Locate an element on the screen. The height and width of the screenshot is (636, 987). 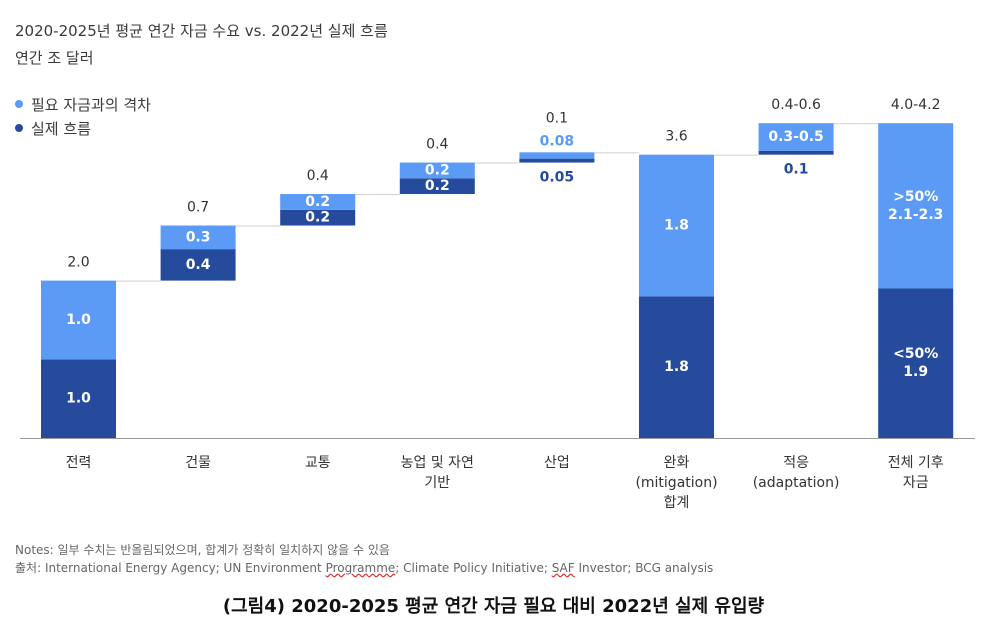
actual-label-7-line-1: 1.9 is located at coordinates (915, 372).